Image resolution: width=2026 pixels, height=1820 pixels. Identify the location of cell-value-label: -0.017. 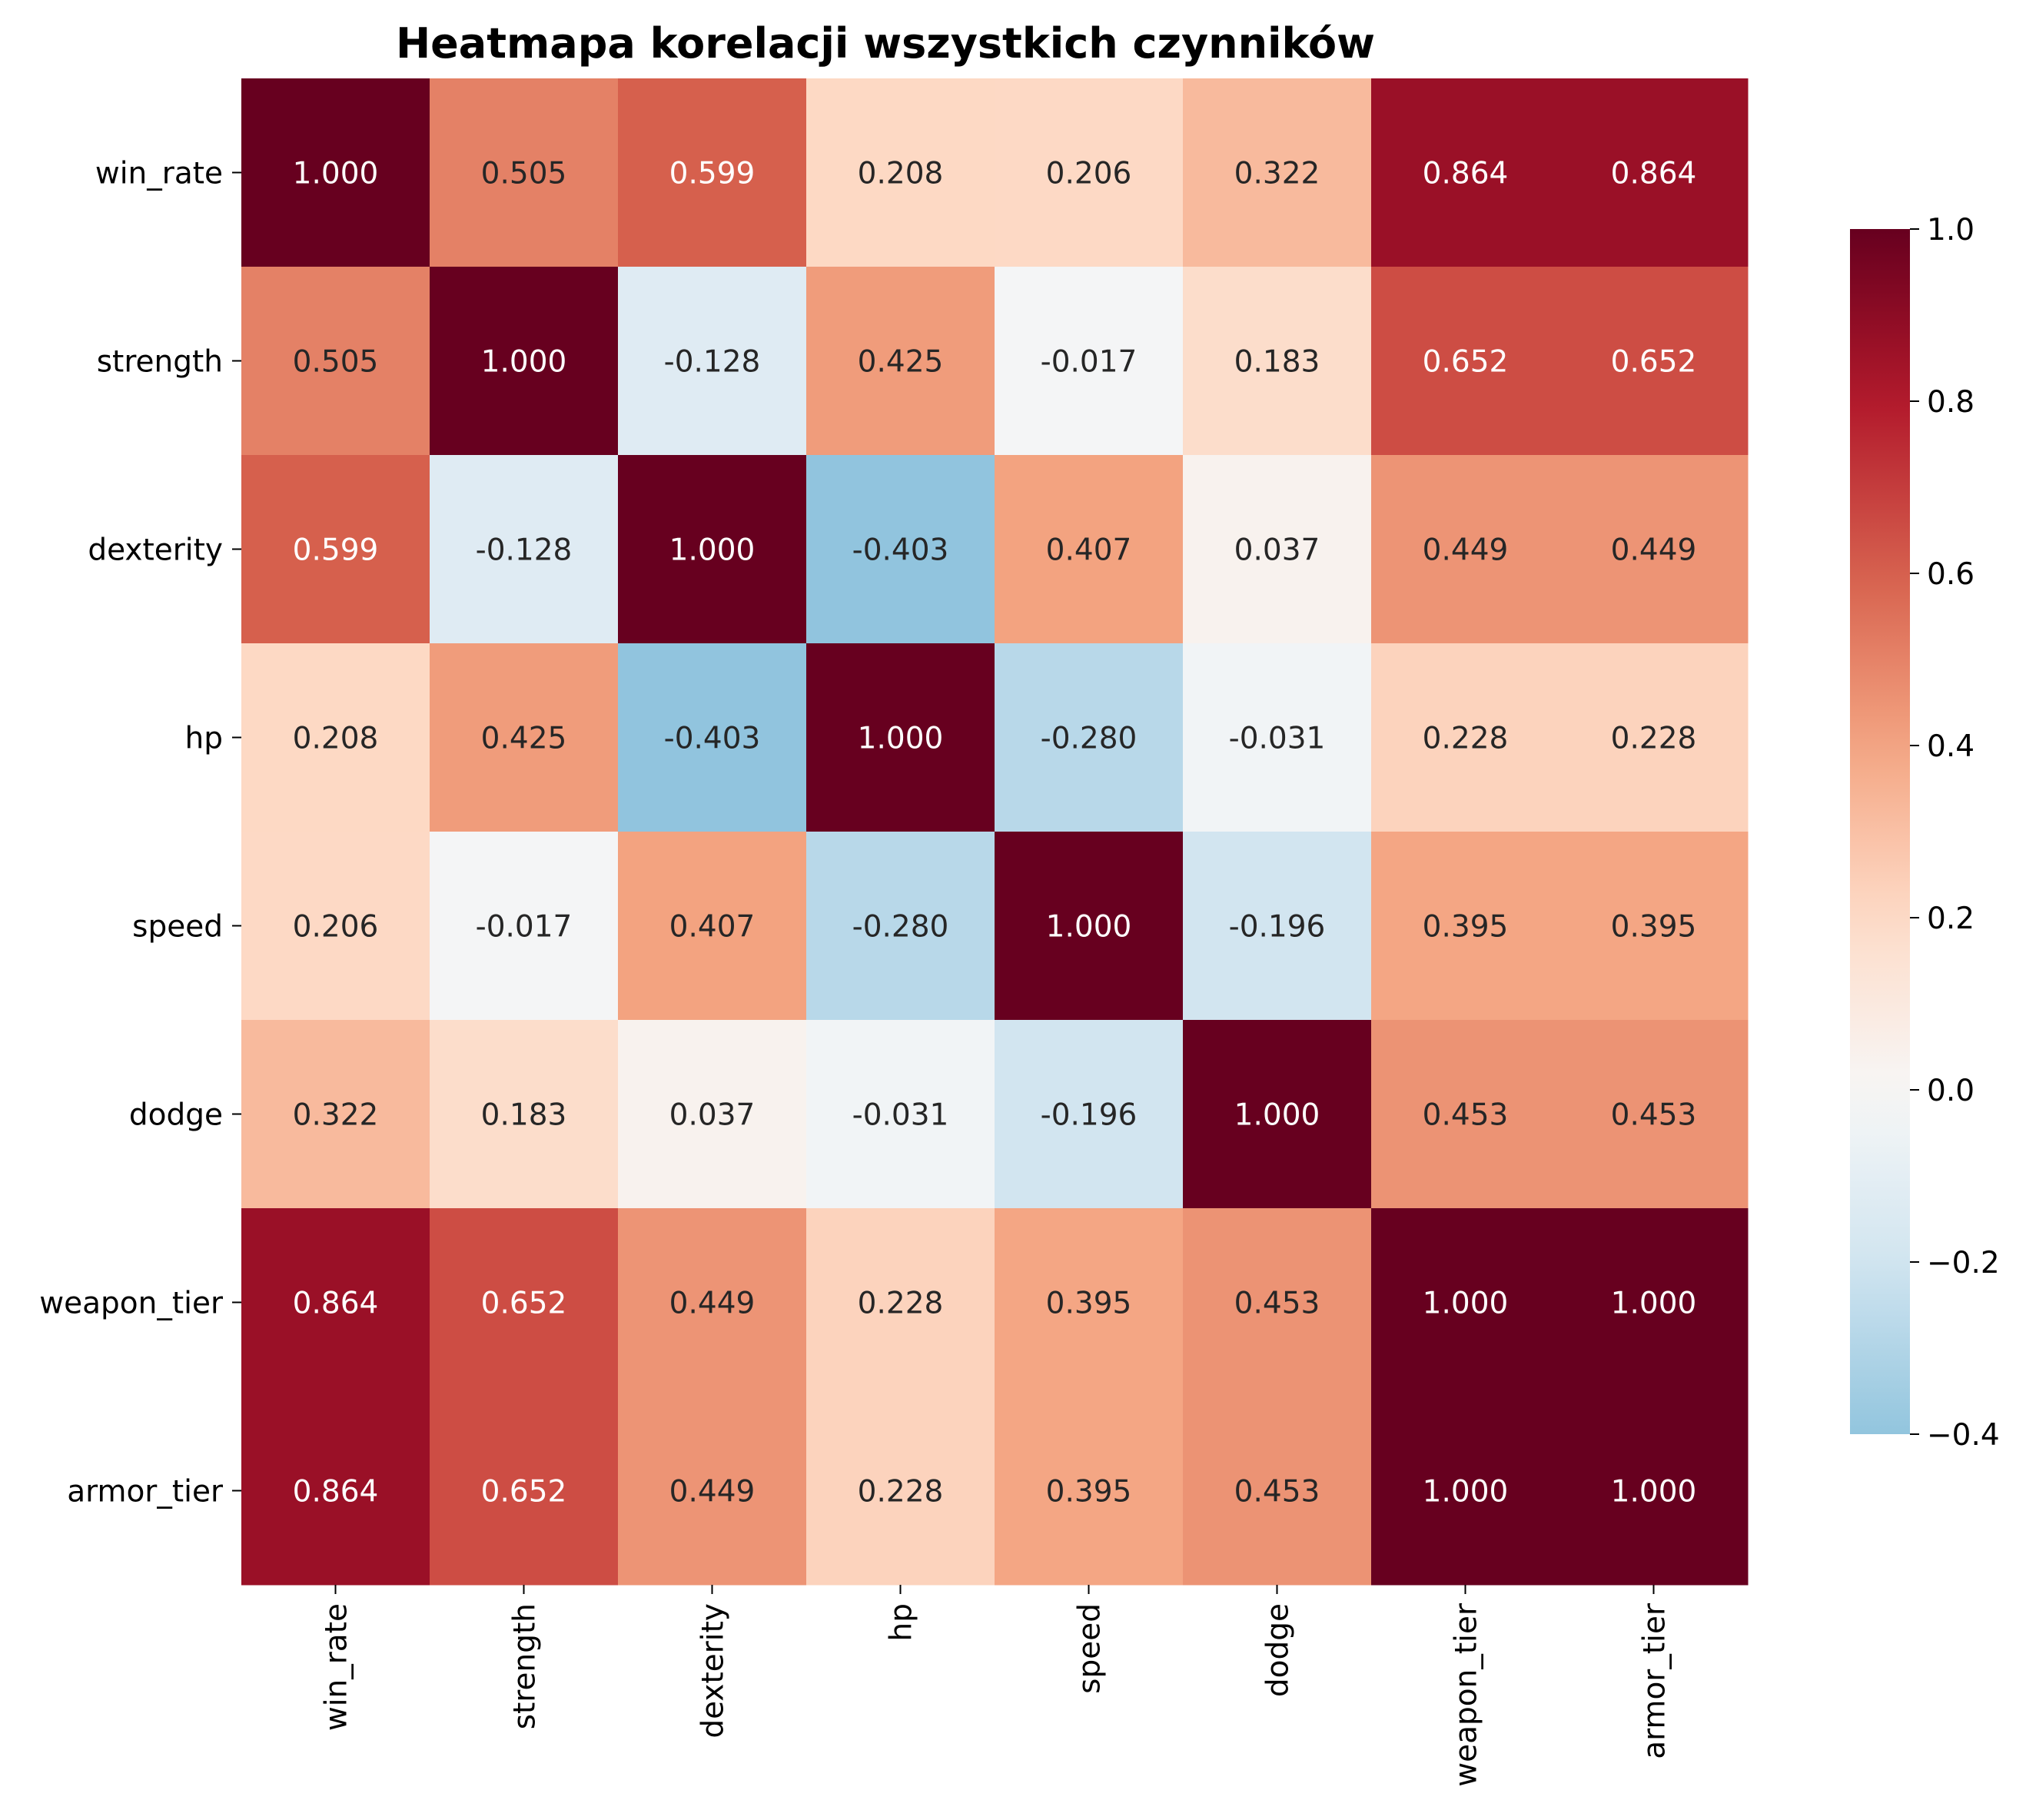
(1089, 362).